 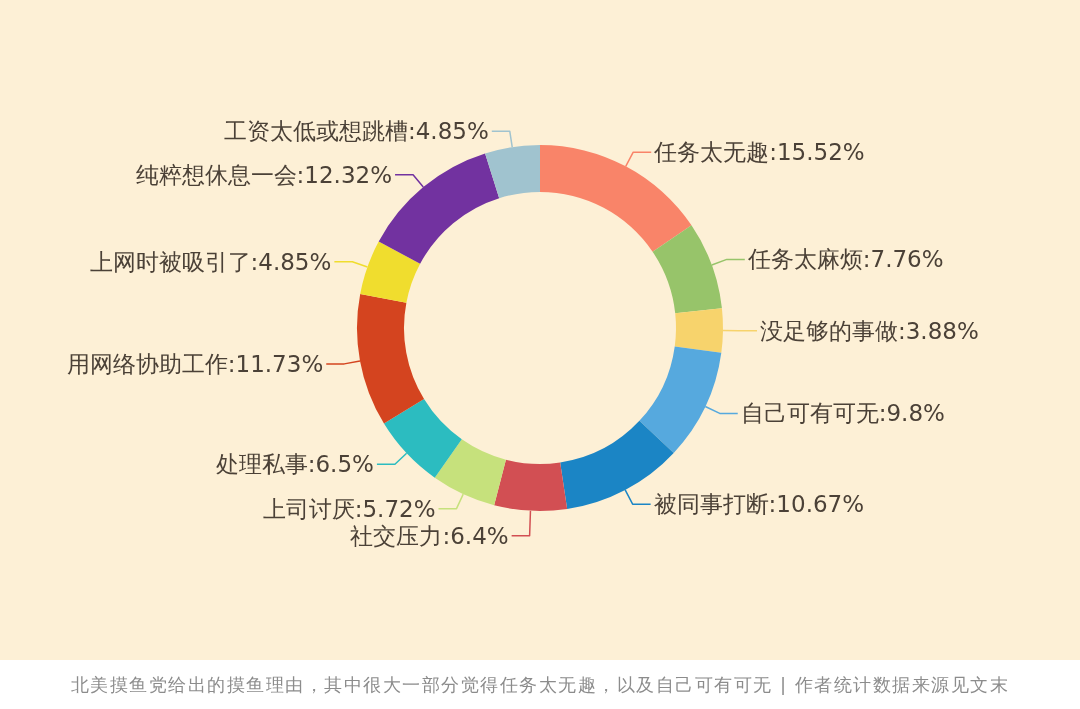 What do you see at coordinates (759, 152) in the screenshot?
I see `slice-label: 任务太无趣:15.52%` at bounding box center [759, 152].